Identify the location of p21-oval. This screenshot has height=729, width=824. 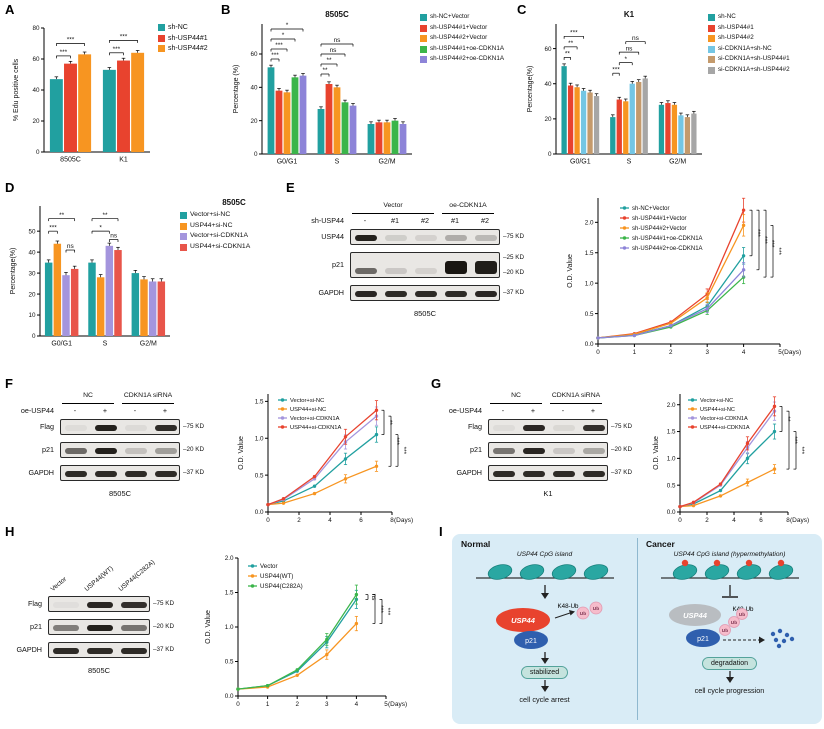
(530, 640).